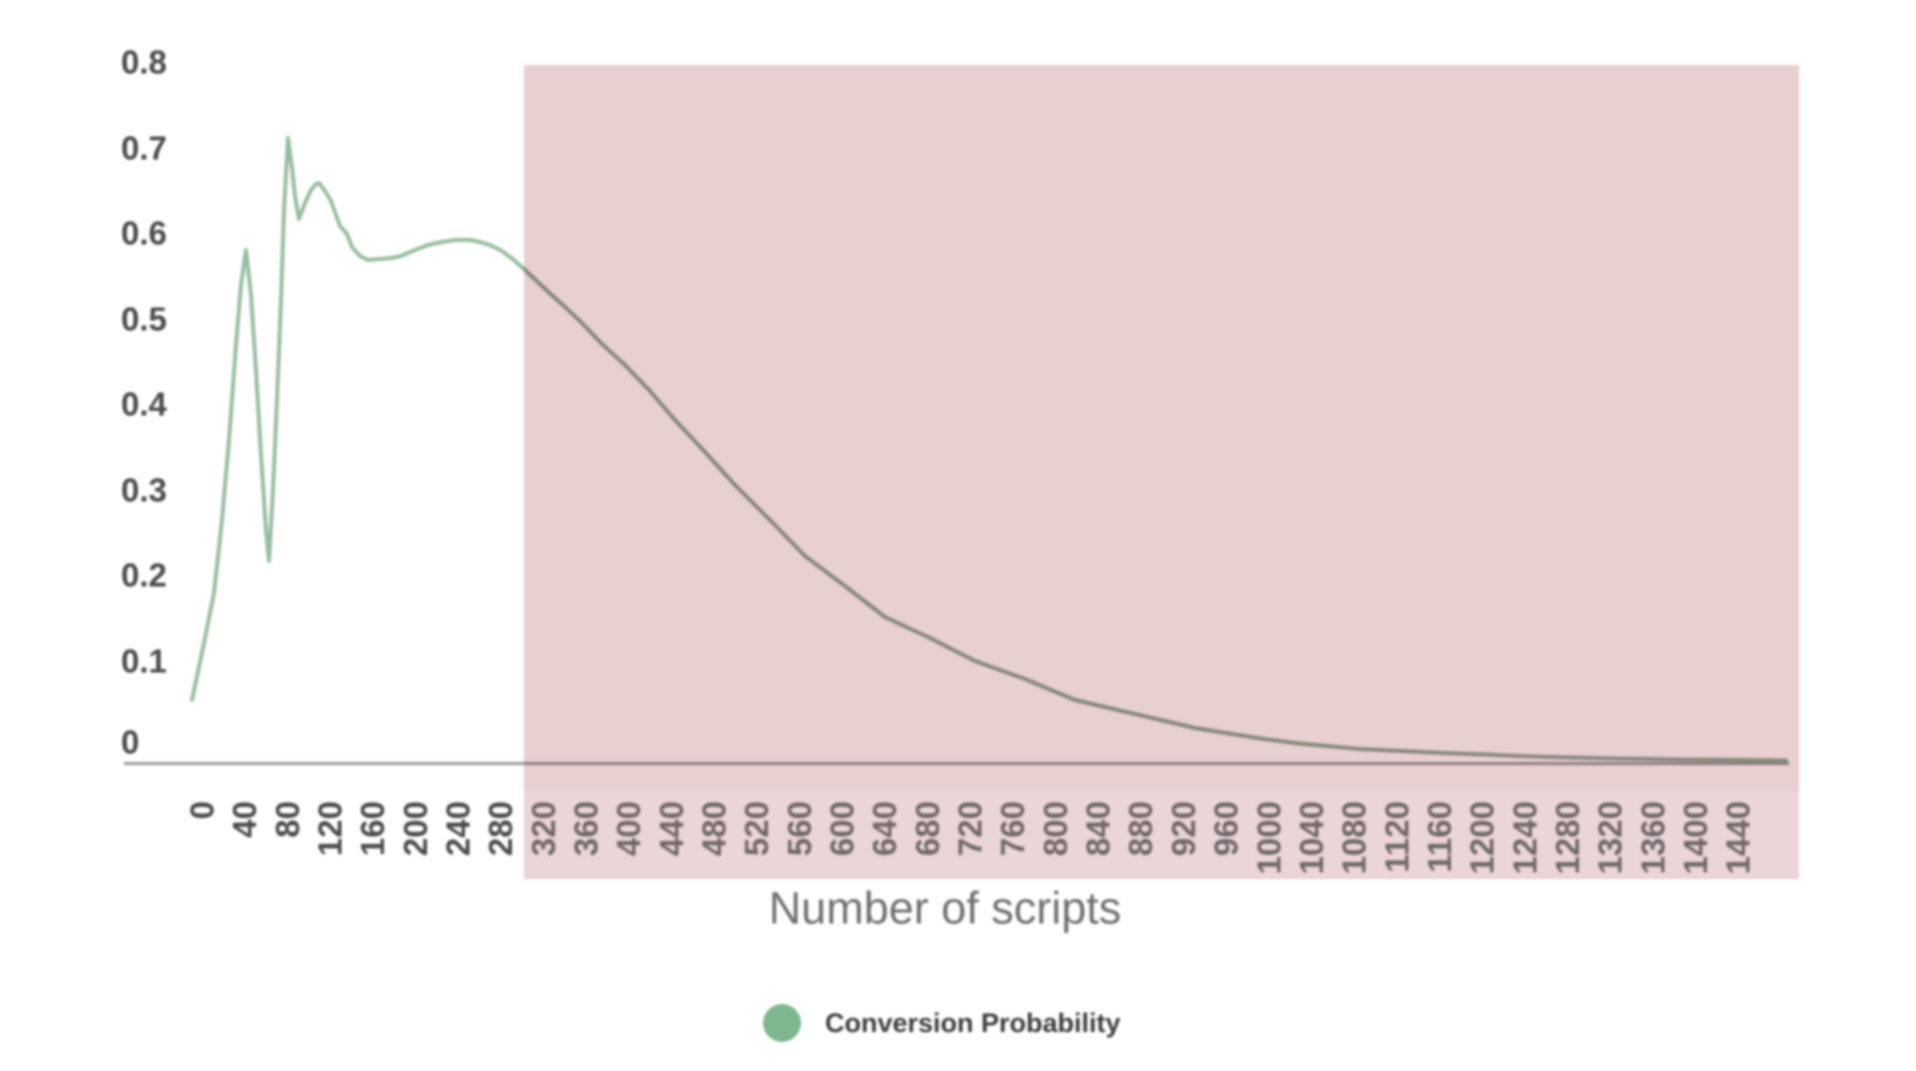 The height and width of the screenshot is (1071, 1916). I want to click on svg-text: 160, so click(372, 828).